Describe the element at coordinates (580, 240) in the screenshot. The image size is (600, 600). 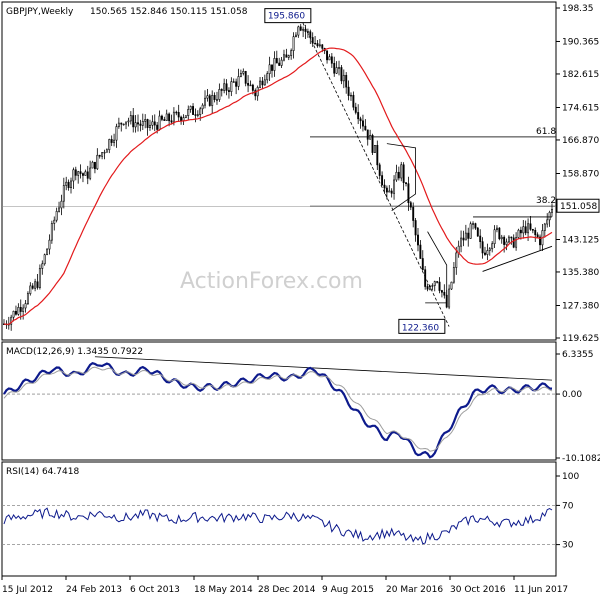
I see `price-tick-label: 143.125` at that location.